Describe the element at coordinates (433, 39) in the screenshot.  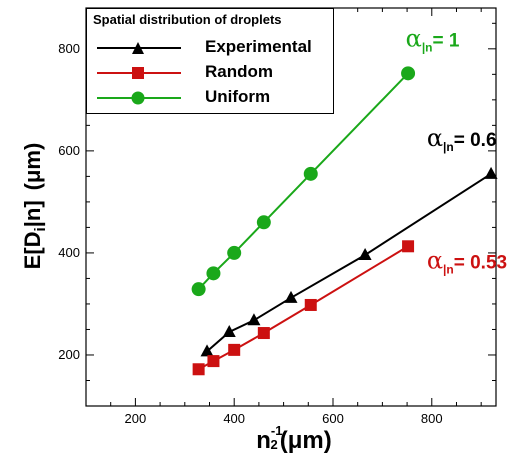
I see `alpha-annotation: α|n= 1` at that location.